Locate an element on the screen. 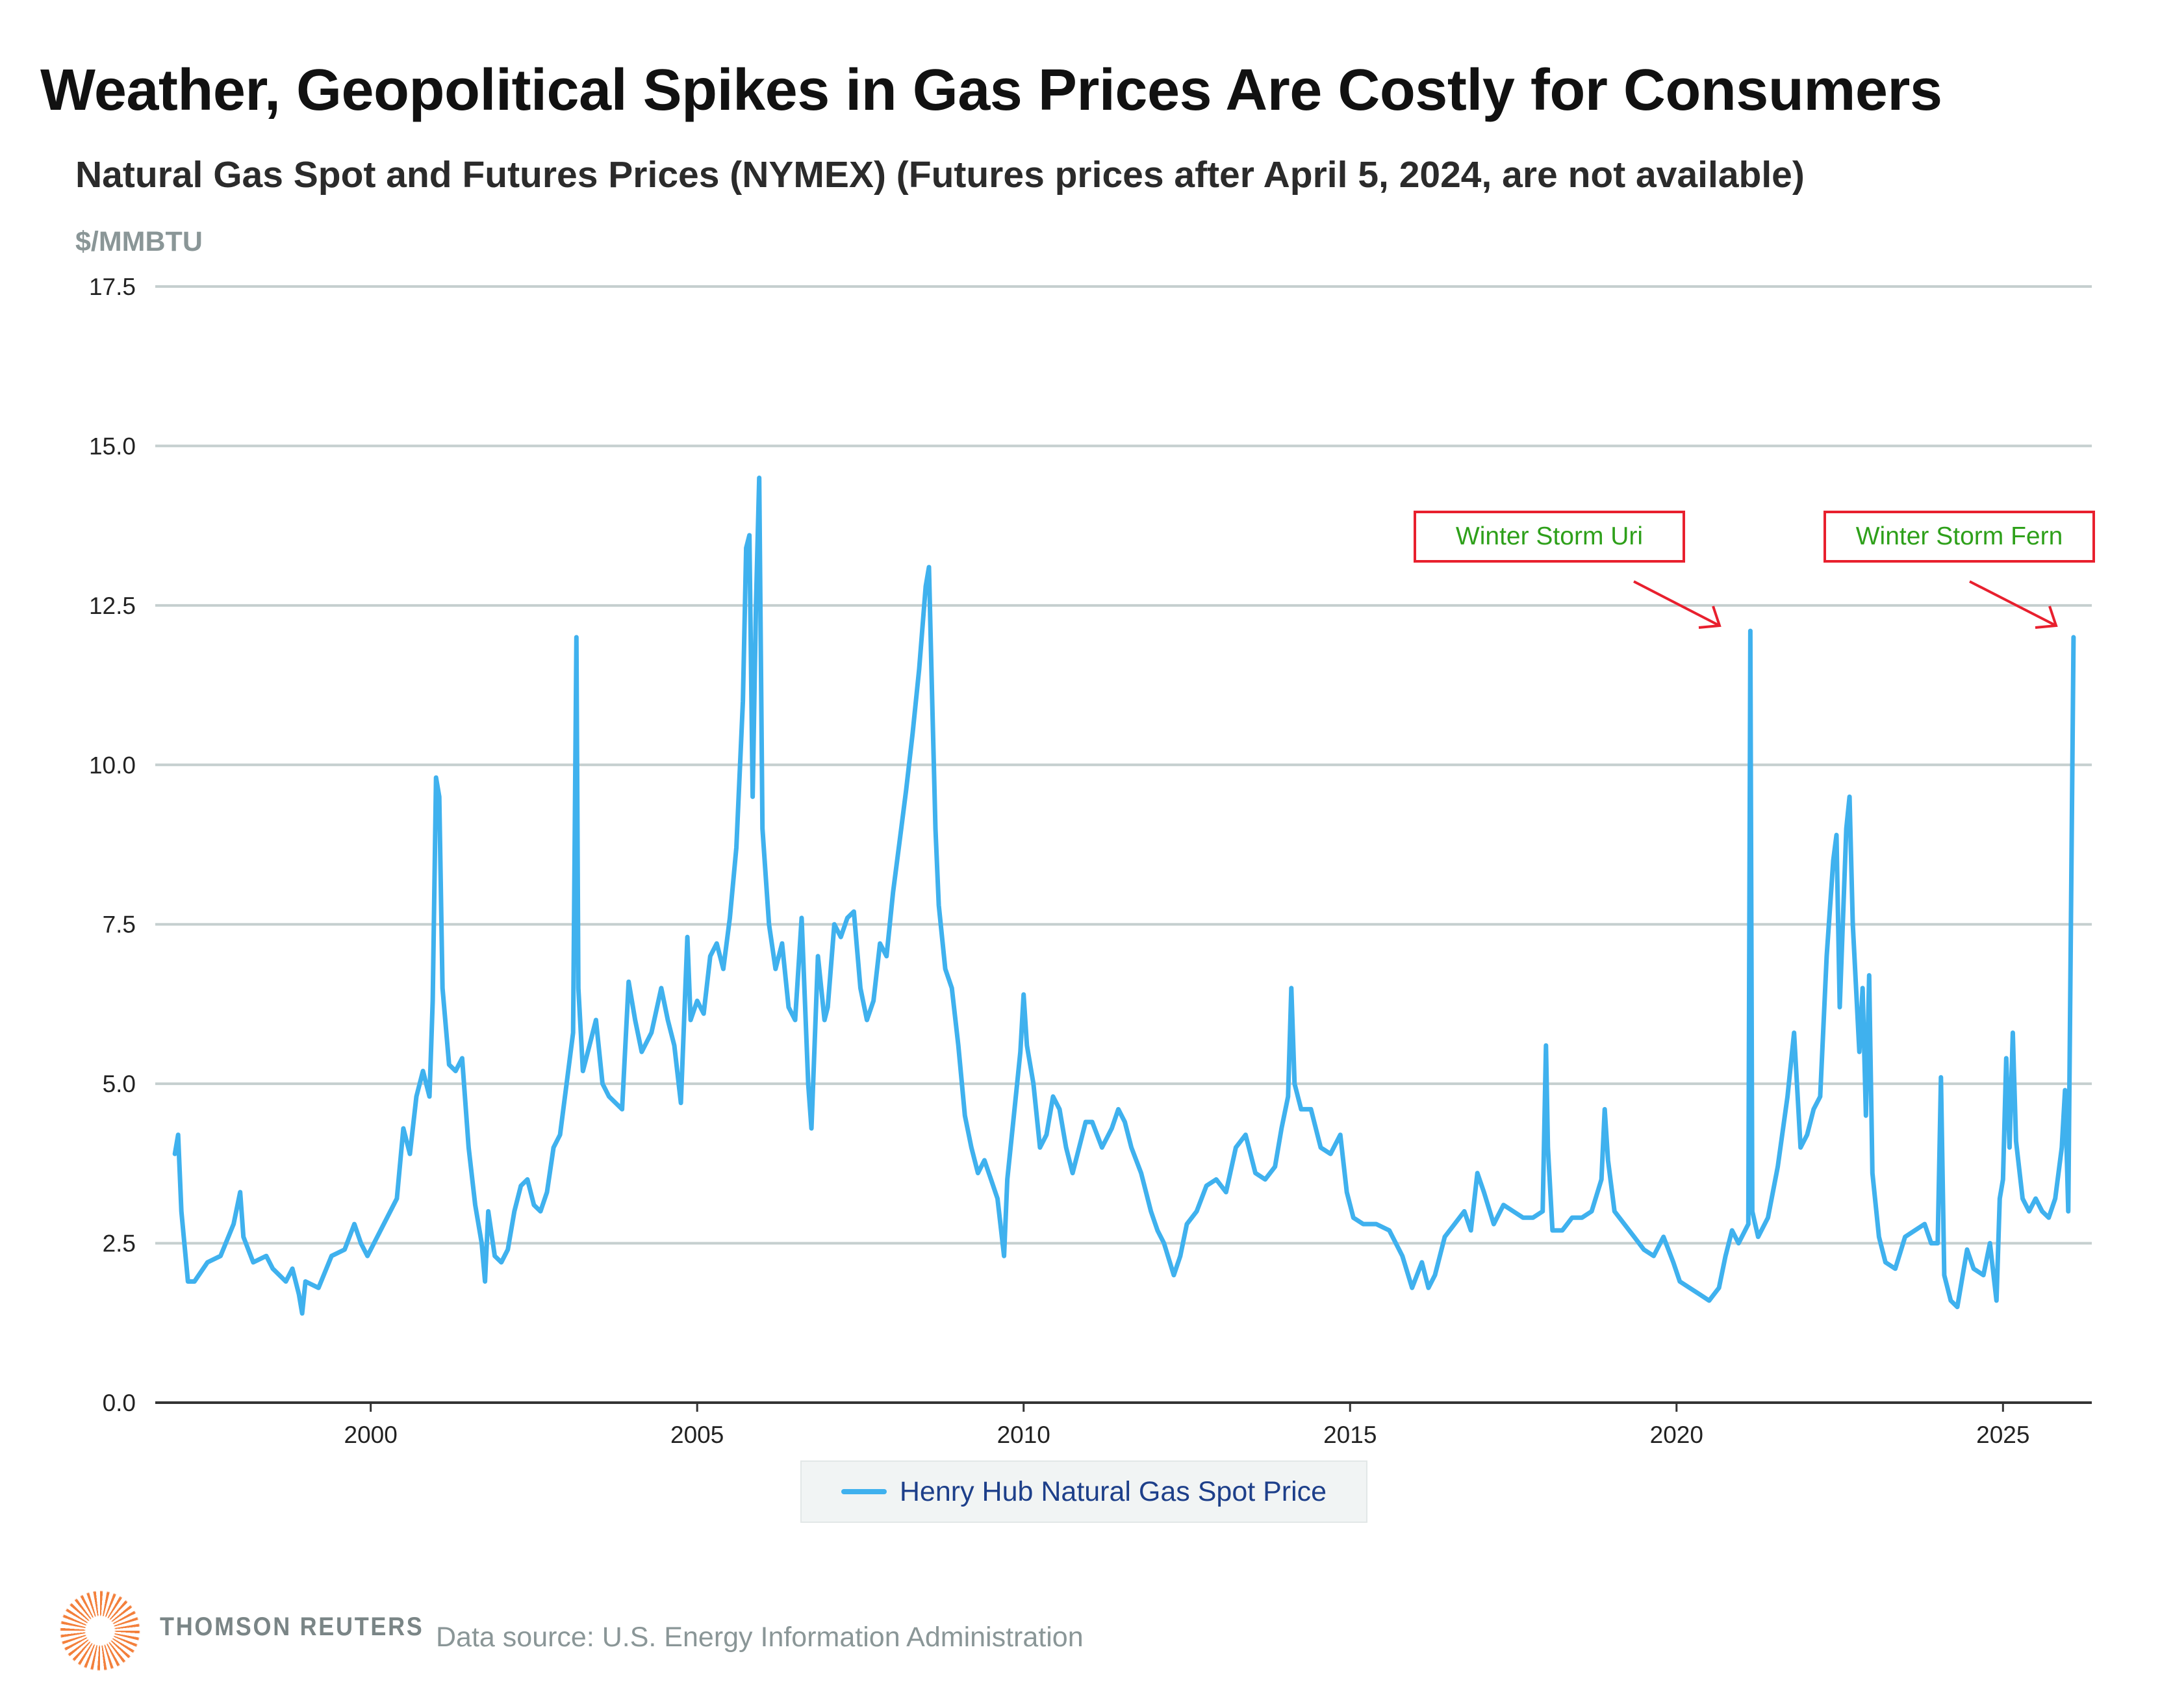 Image resolution: width=2160 pixels, height=1708 pixels. annotation-text: Winter Storm Fern is located at coordinates (1959, 536).